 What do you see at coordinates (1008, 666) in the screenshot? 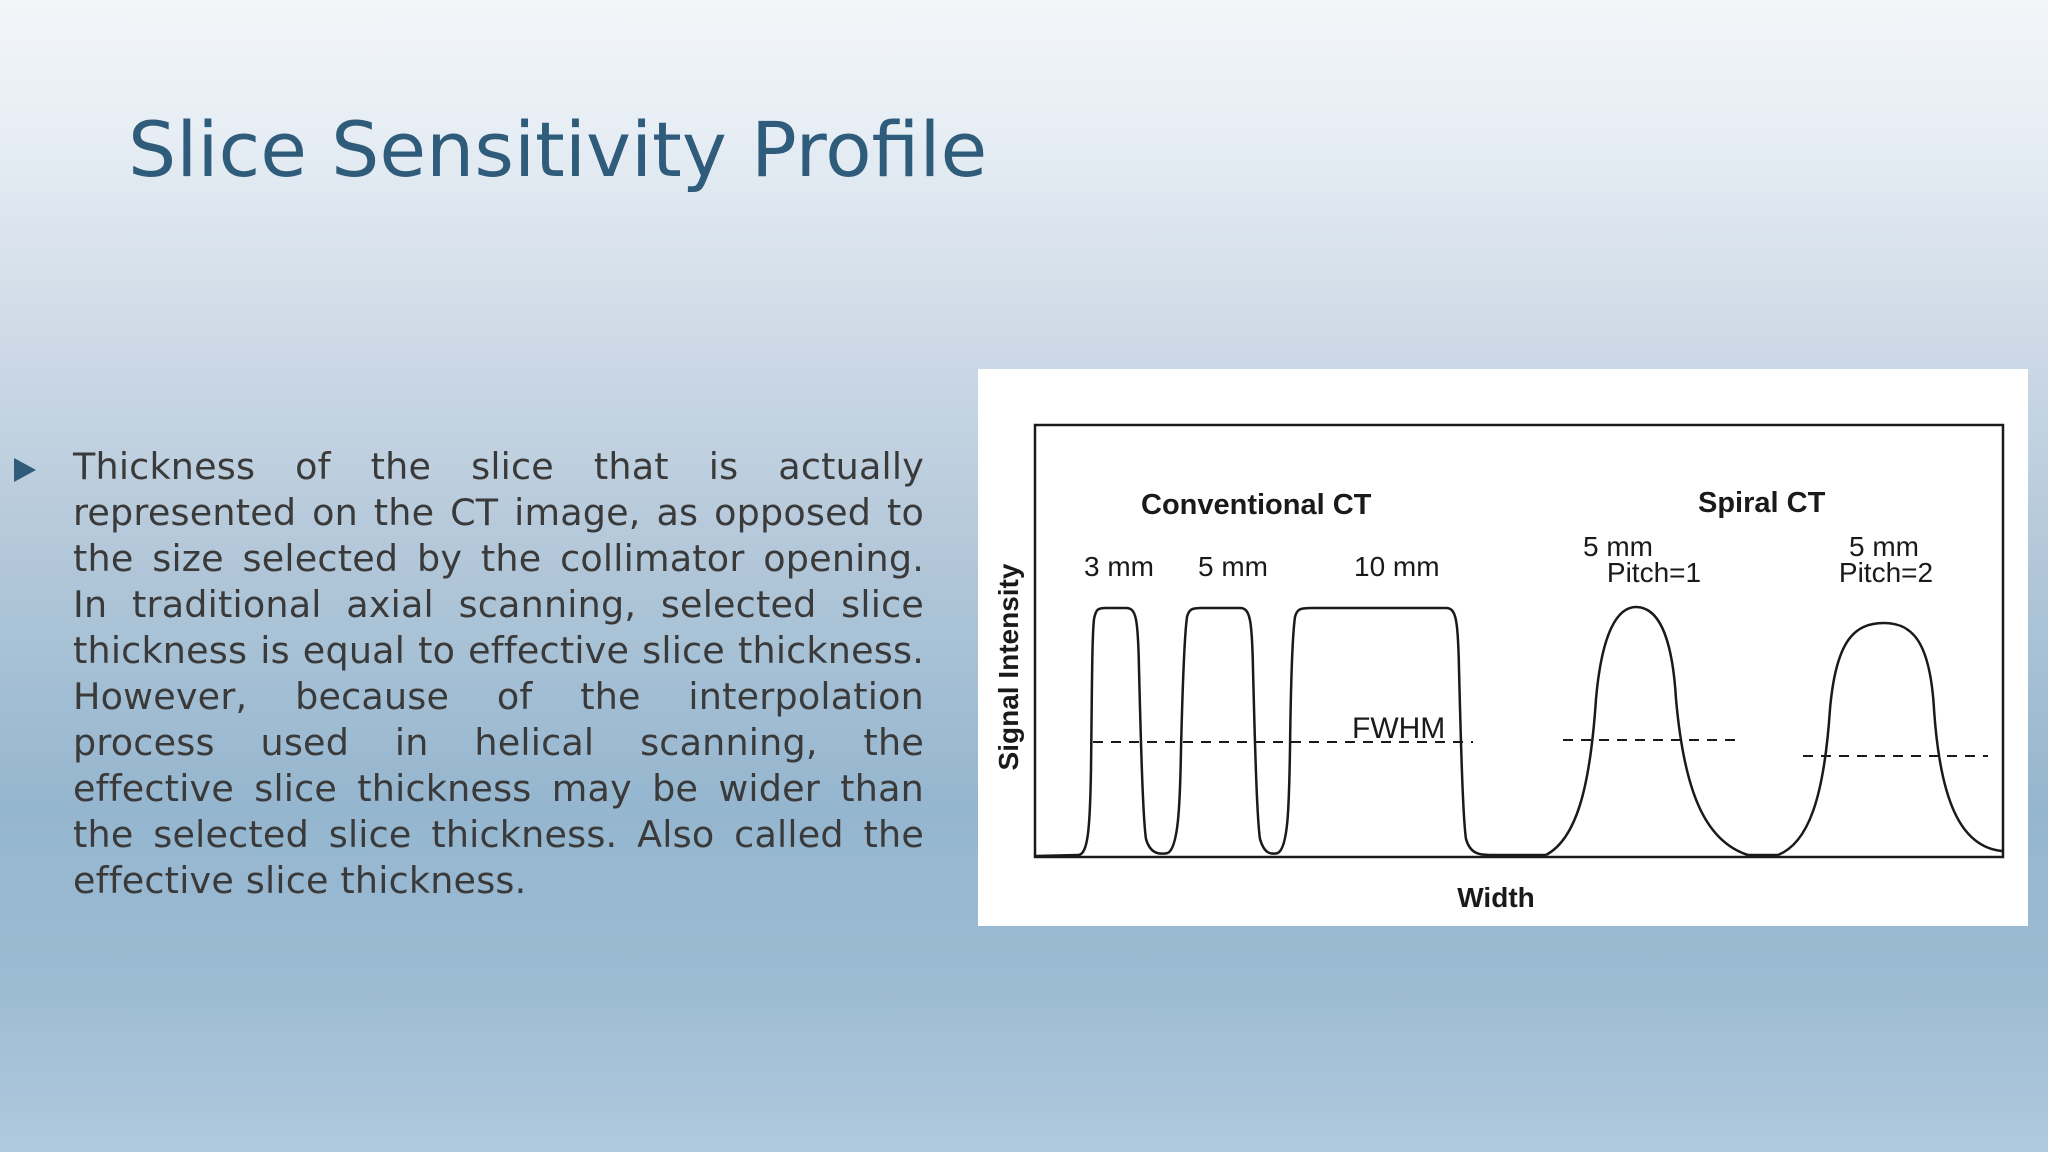
I see `y-axis-label: Signal Intensity` at bounding box center [1008, 666].